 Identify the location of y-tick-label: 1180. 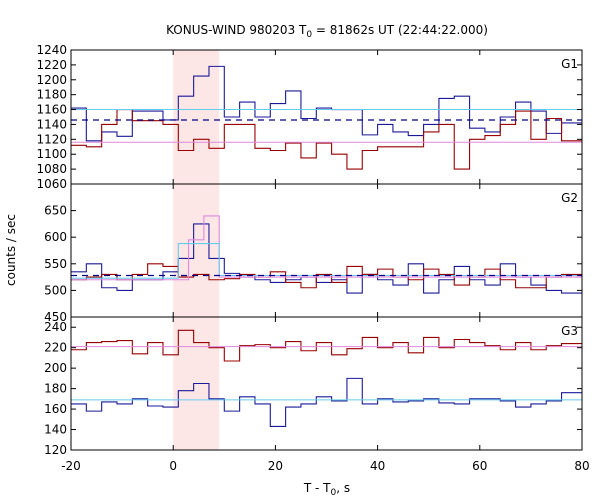
(51, 95).